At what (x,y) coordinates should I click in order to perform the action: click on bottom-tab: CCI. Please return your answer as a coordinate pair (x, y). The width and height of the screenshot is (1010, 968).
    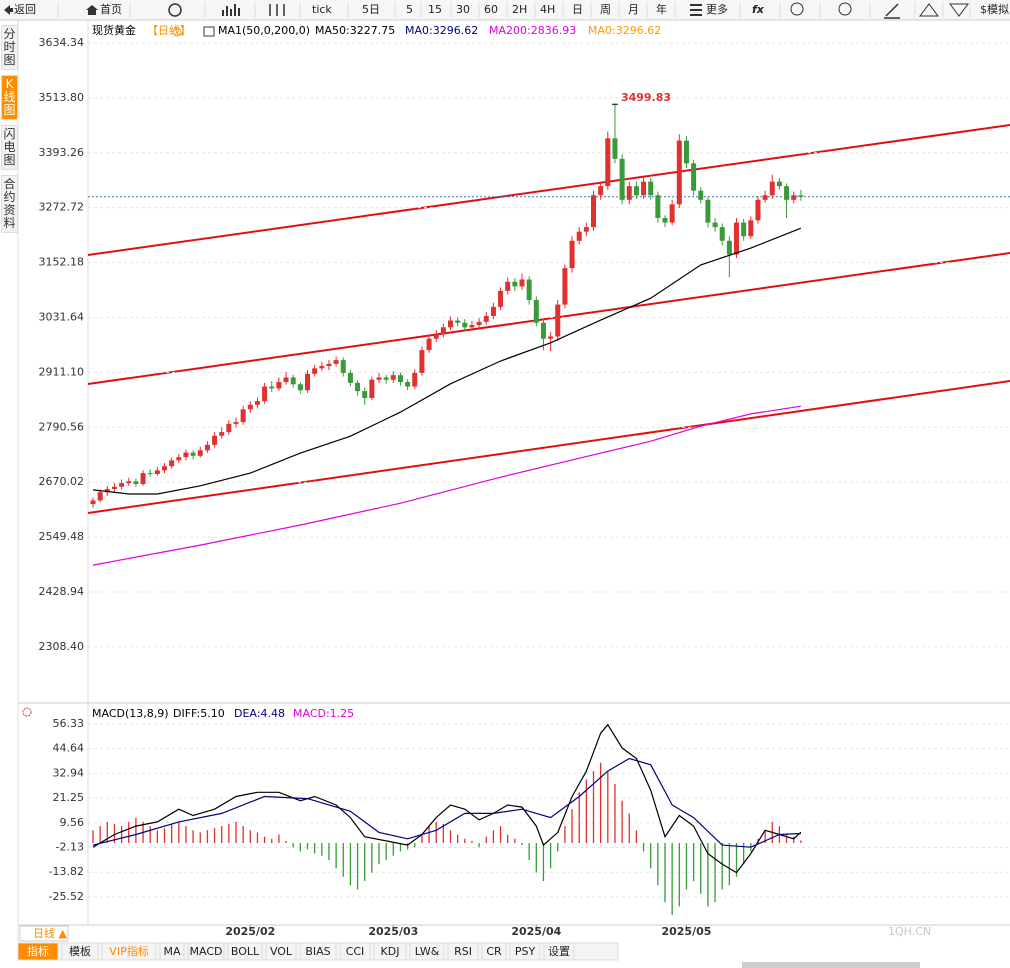
    Looking at the image, I should click on (355, 951).